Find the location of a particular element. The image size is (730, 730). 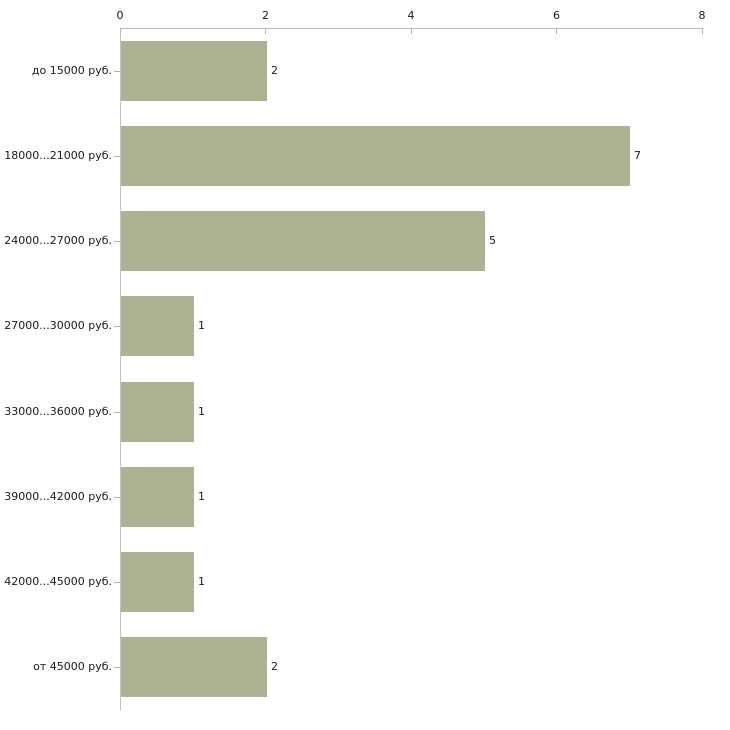

x-tick-label-0: 0 is located at coordinates (120, 15).